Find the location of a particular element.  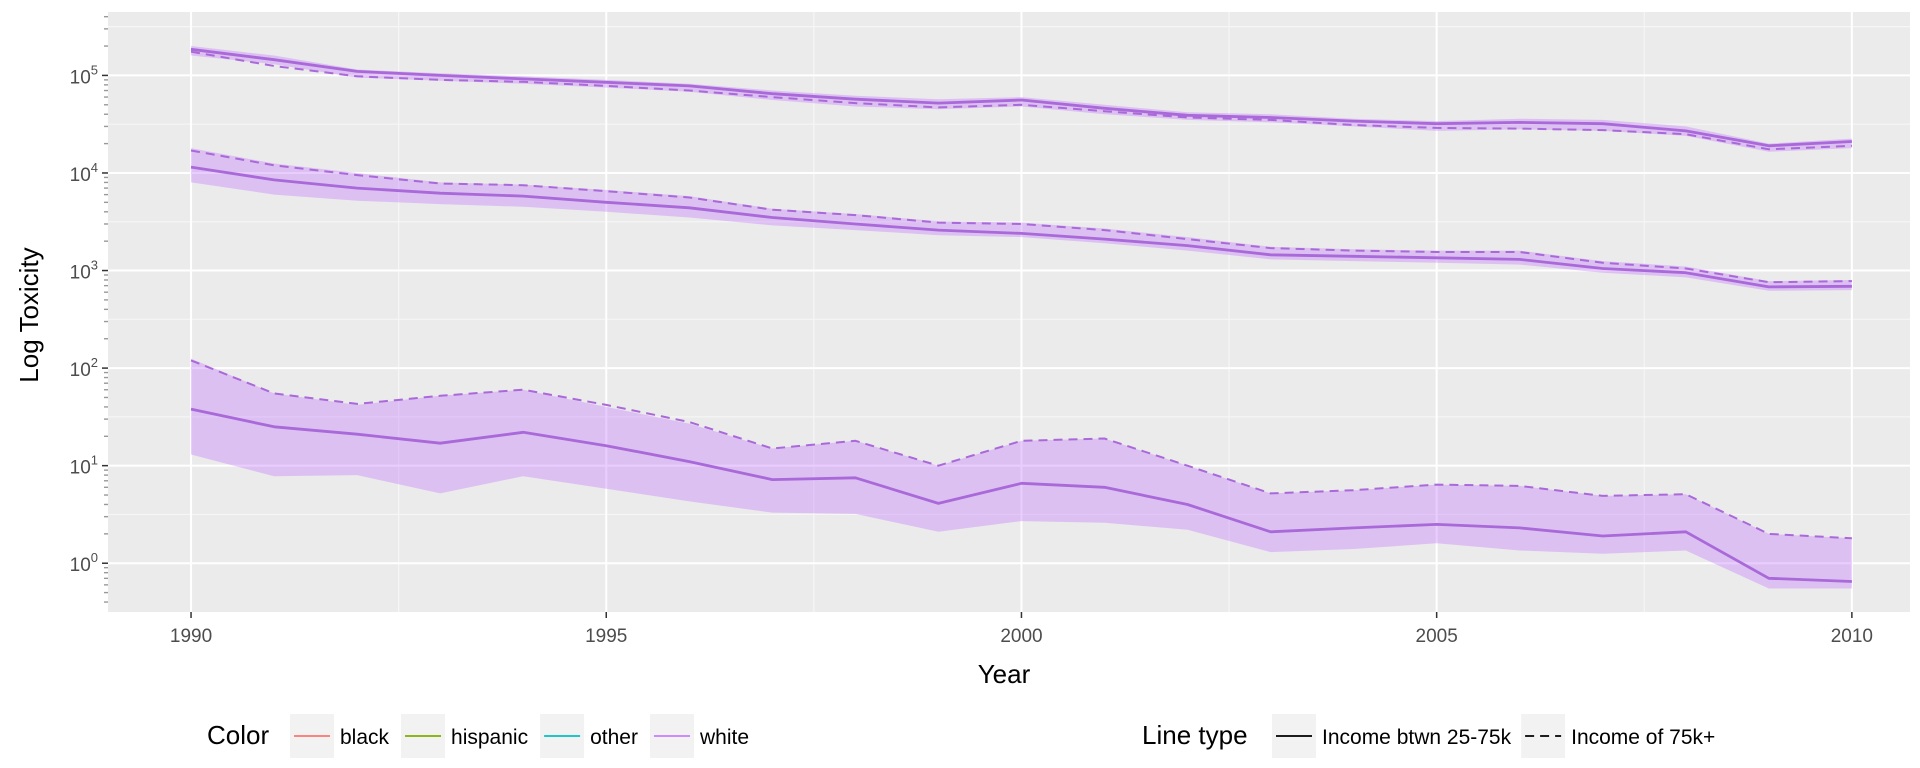

legend-color-item-other: other is located at coordinates (589, 736).